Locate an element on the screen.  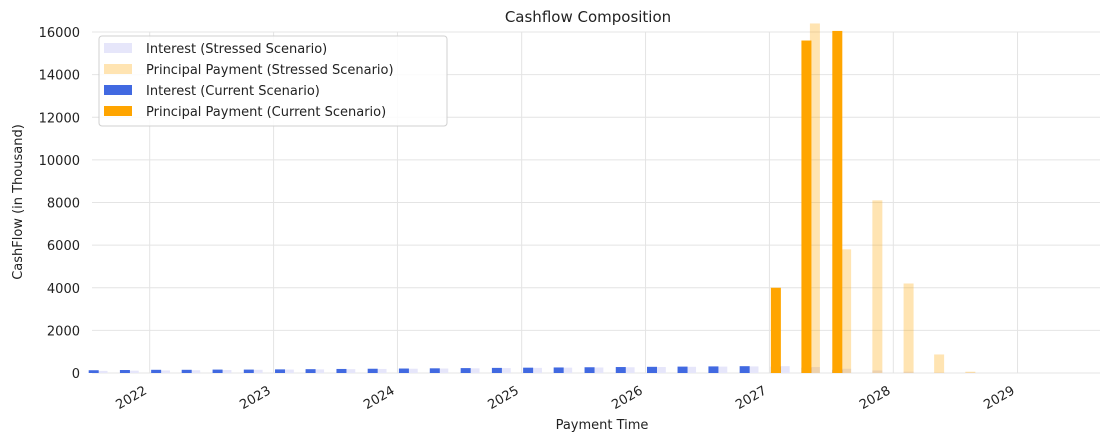
legend-label-principal-current: Principal Payment (Current Scenario) is located at coordinates (266, 112).